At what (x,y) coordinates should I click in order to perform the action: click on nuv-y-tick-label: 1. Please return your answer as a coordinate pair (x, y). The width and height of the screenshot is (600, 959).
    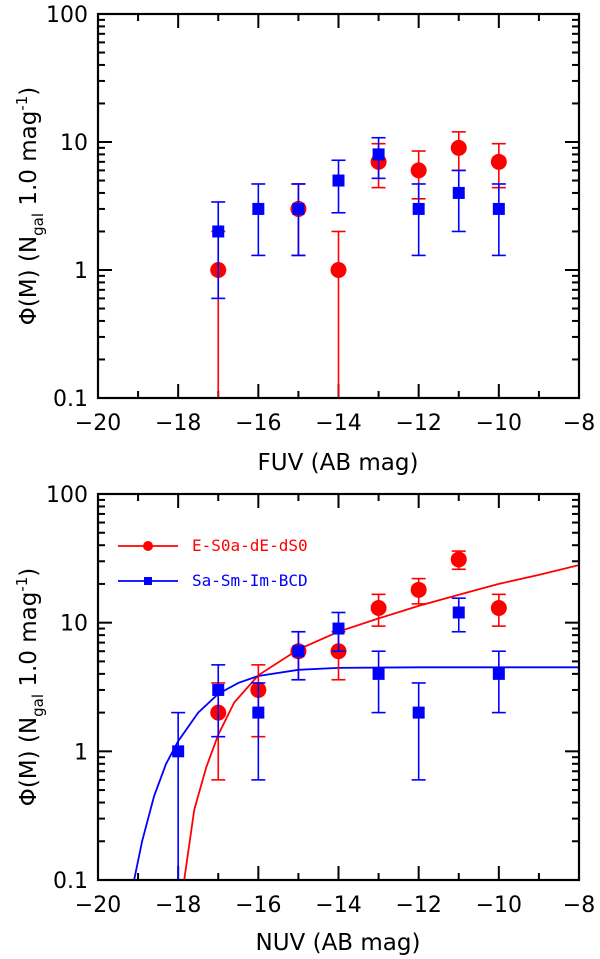
    Looking at the image, I should click on (81, 752).